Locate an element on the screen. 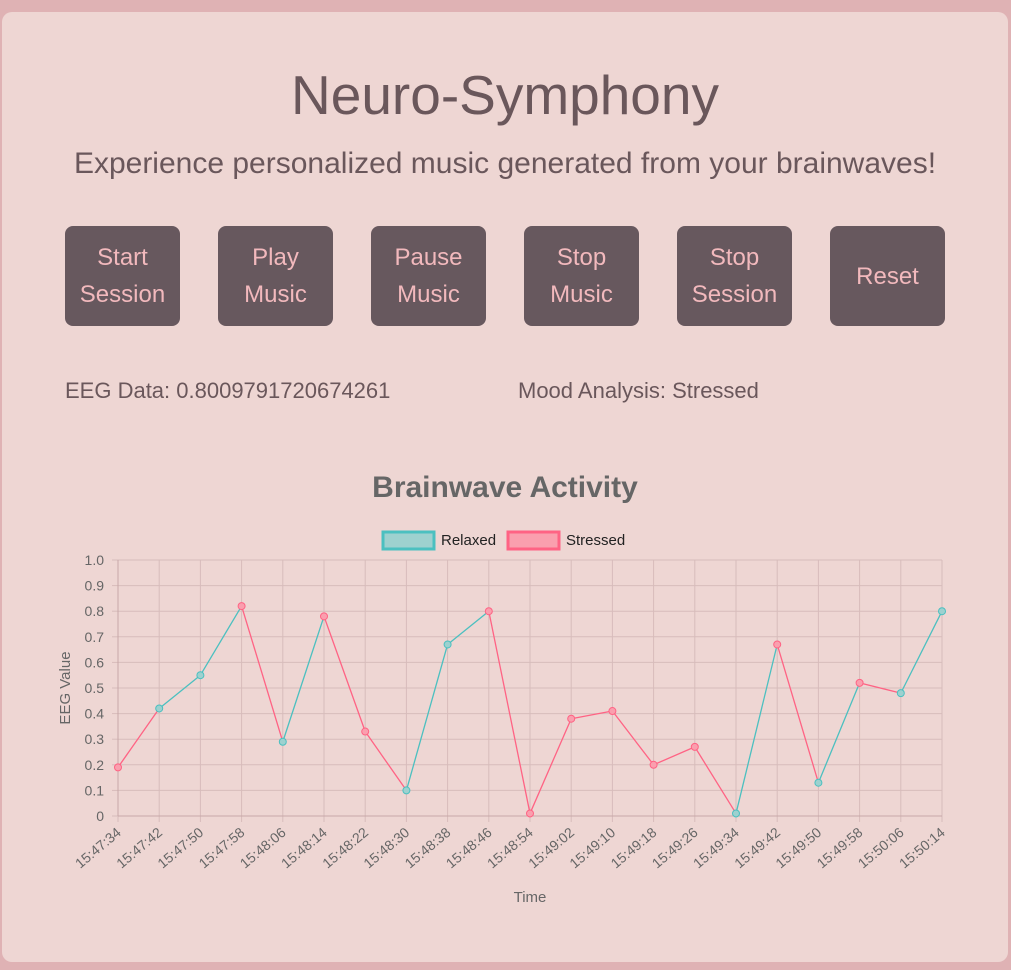 The image size is (1011, 970). y-tick-label: 0.1 is located at coordinates (95, 790).